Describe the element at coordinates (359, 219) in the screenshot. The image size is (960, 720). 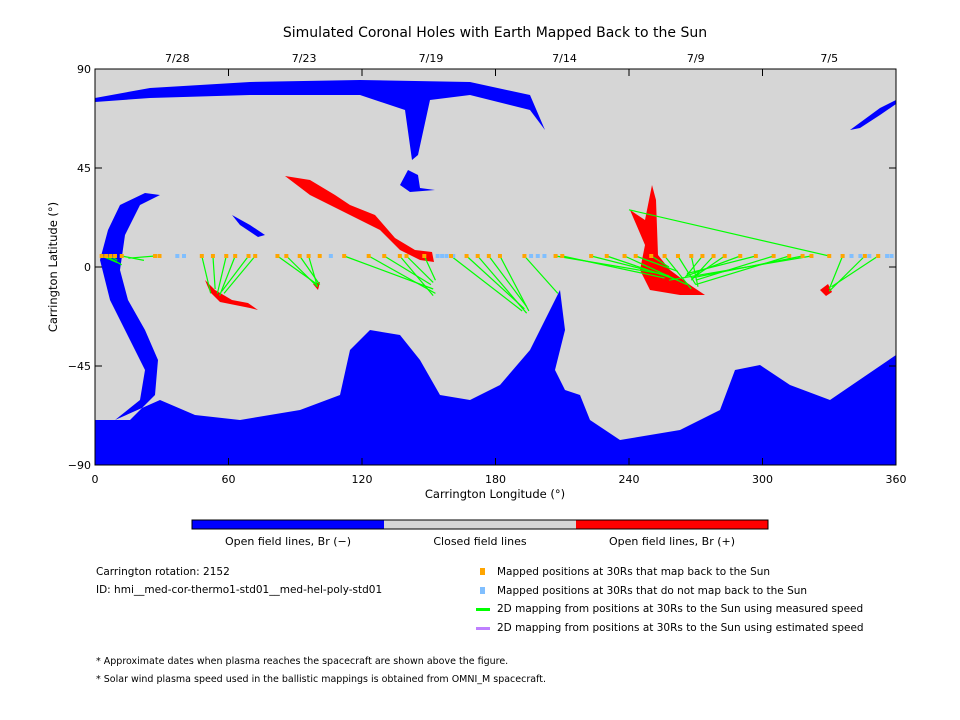
I see `hole-center-north` at that location.